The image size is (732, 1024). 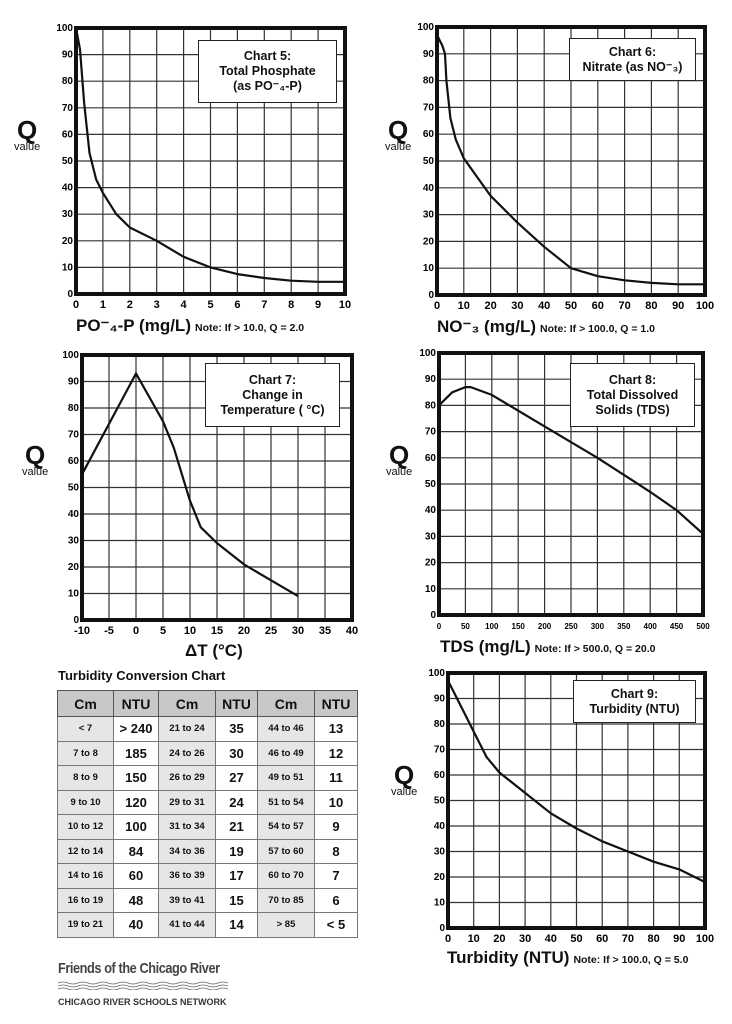 I want to click on x-tick-label: 250, so click(x=571, y=626).